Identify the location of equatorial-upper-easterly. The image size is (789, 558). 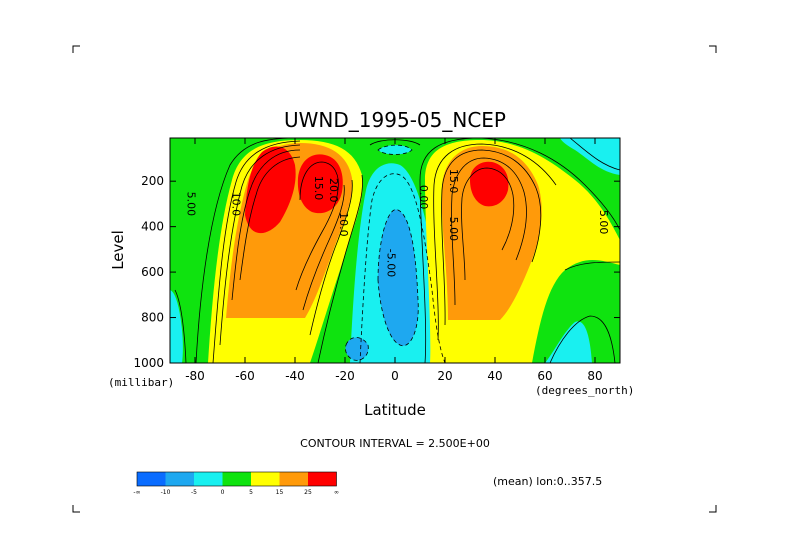
(395, 150).